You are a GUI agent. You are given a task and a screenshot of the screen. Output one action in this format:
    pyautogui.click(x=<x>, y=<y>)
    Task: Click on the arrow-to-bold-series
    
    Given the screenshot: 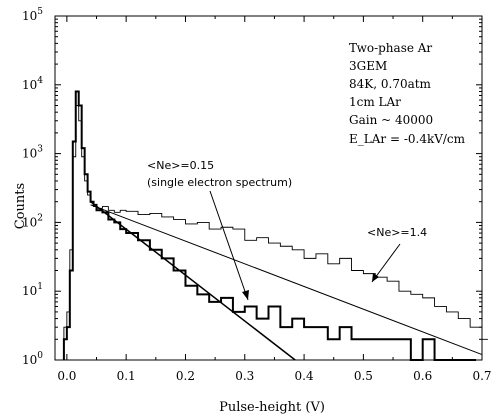 What is the action you would take?
    pyautogui.click(x=229, y=245)
    